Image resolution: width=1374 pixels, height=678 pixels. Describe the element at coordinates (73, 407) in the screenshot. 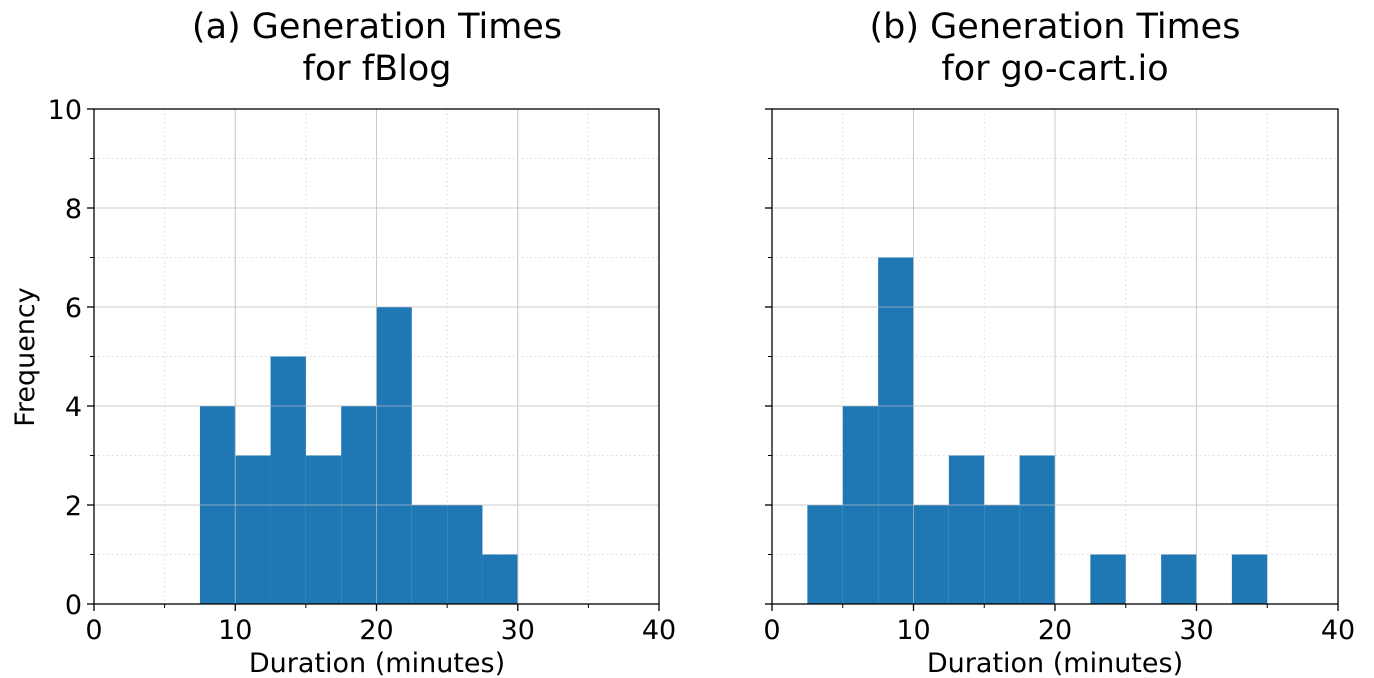

I see `y-tick-label: 4` at that location.